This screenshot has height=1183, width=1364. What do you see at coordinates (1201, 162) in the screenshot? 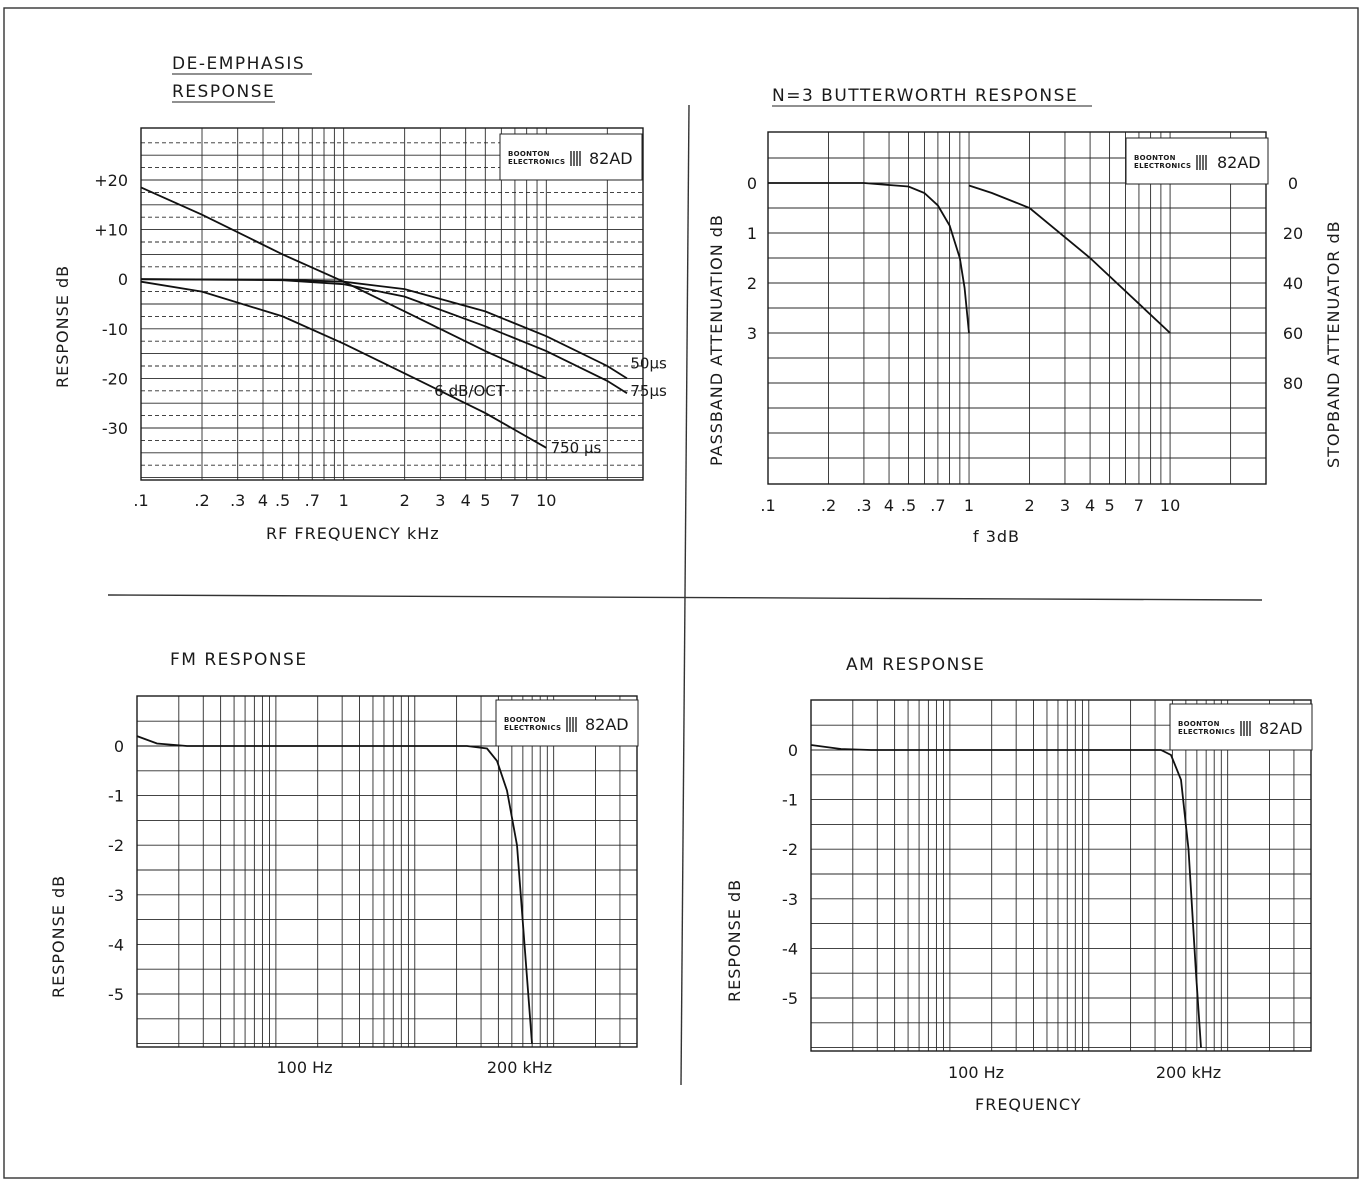
I see `butterworth-logo-mark` at bounding box center [1201, 162].